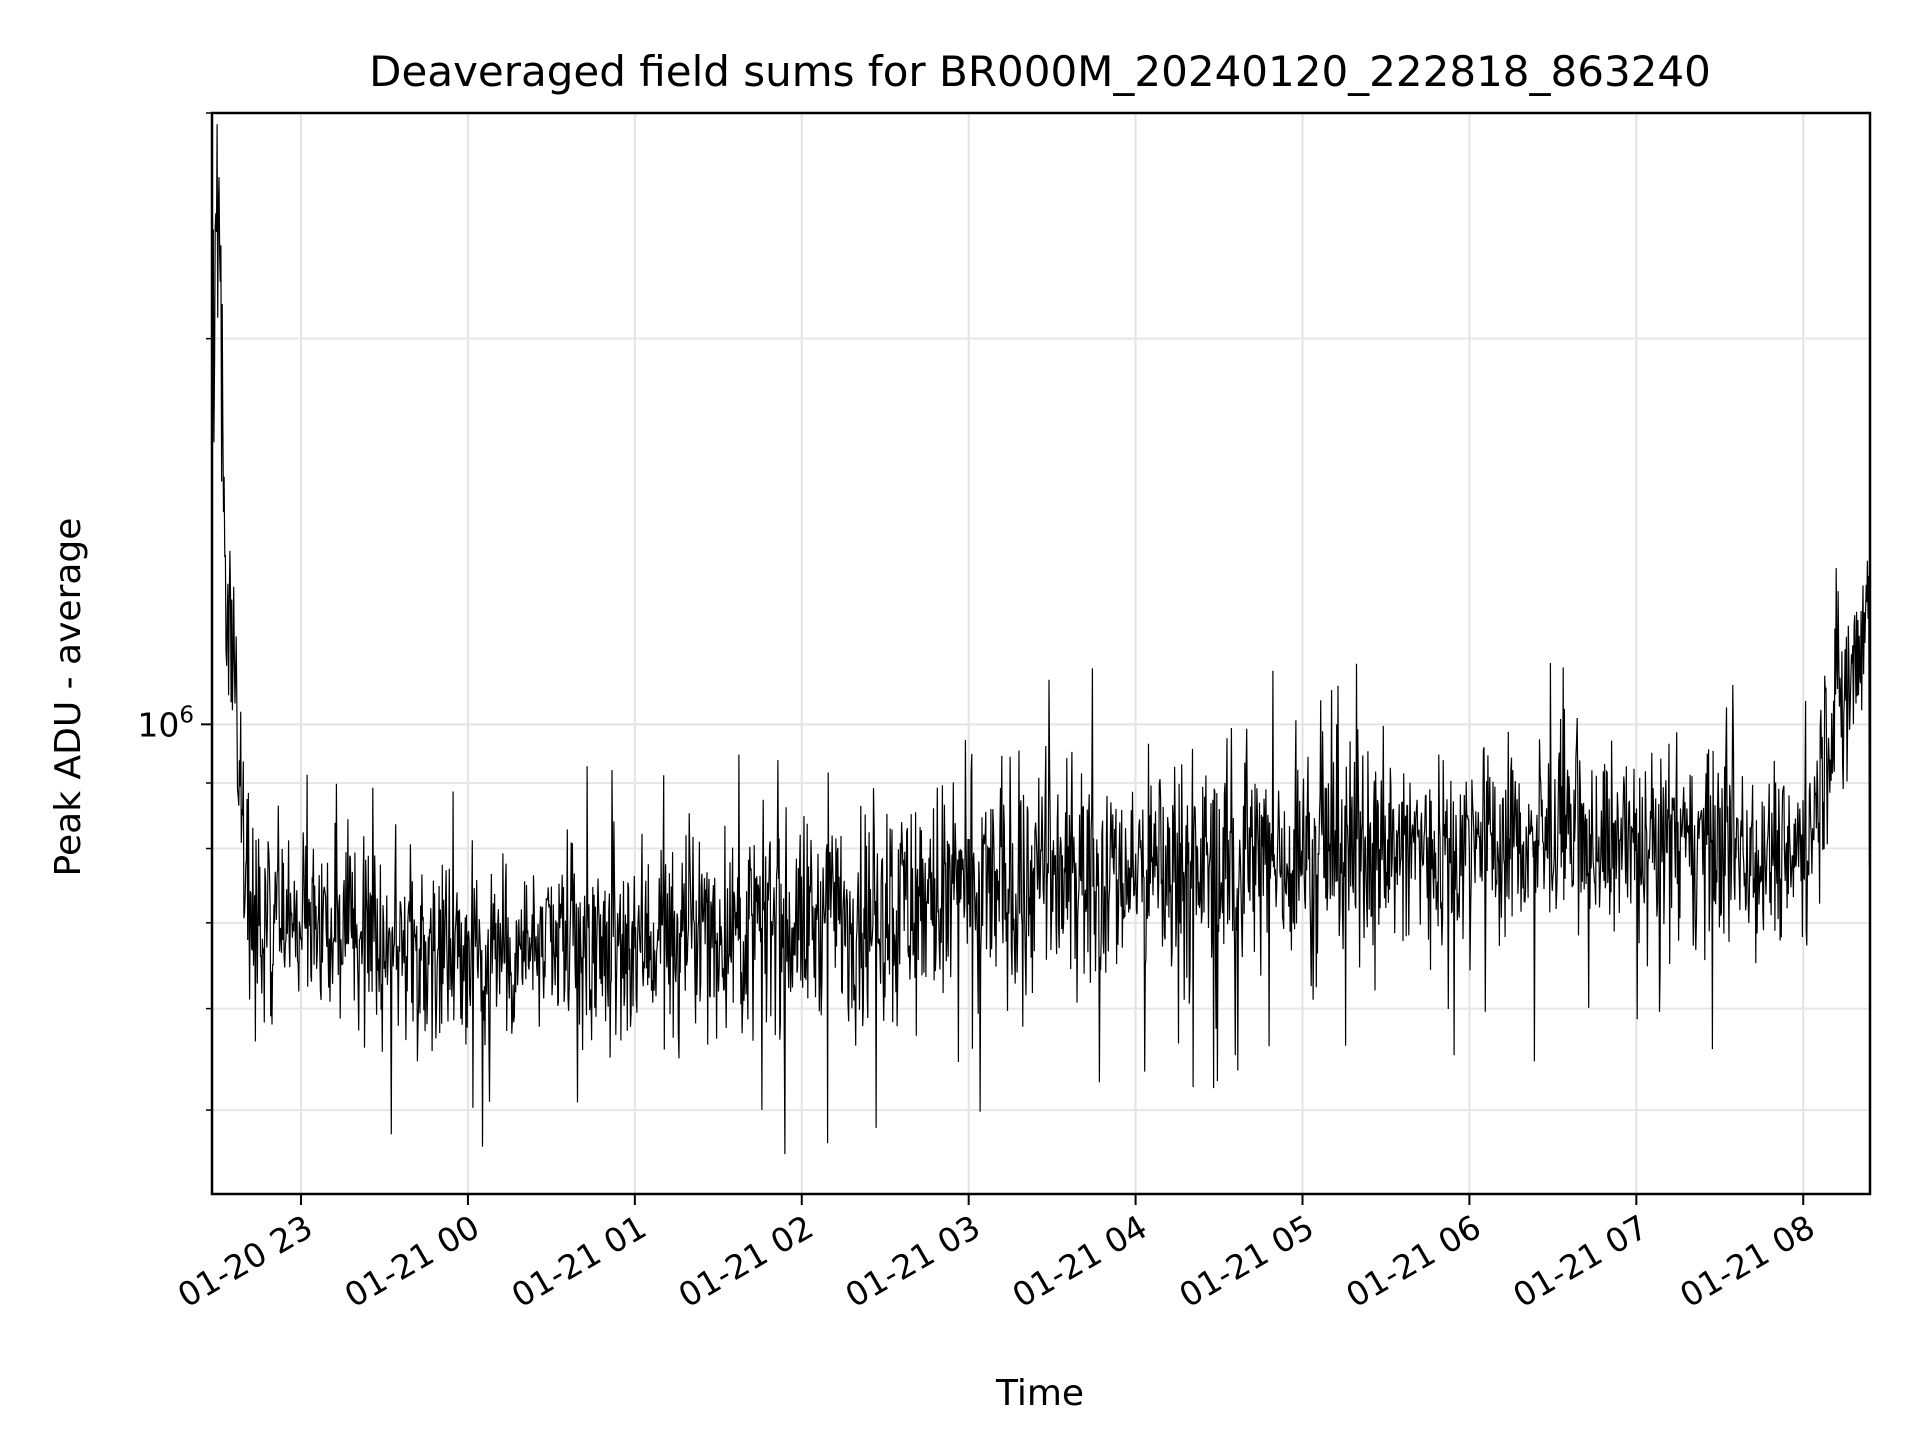 This screenshot has height=1440, width=1920. Describe the element at coordinates (1039, 1393) in the screenshot. I see `x-axis-label: Time` at that location.